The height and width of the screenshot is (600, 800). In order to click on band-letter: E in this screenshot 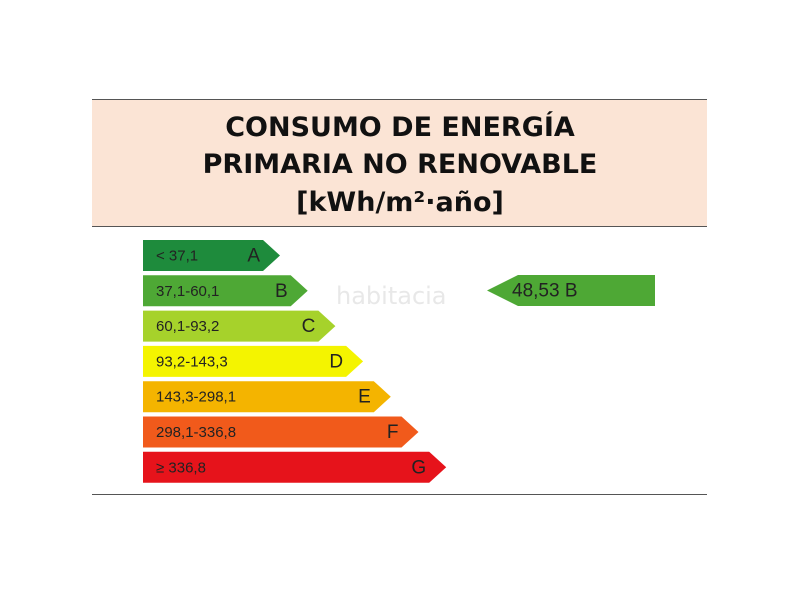, I will do `click(364, 397)`.